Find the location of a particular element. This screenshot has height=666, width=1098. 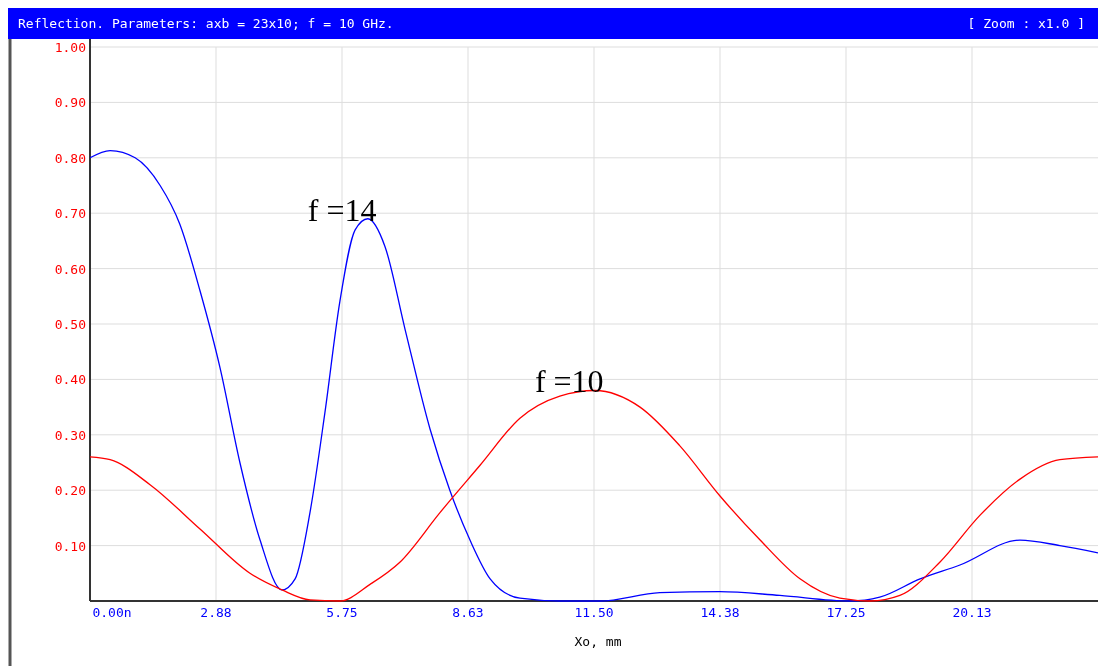

y-tick-label: 0.60 is located at coordinates (70, 269).